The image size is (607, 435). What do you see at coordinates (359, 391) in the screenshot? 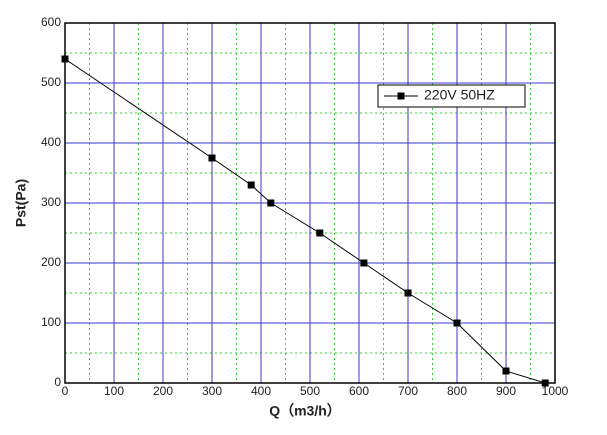
I see `x-tick-label: 600` at bounding box center [359, 391].